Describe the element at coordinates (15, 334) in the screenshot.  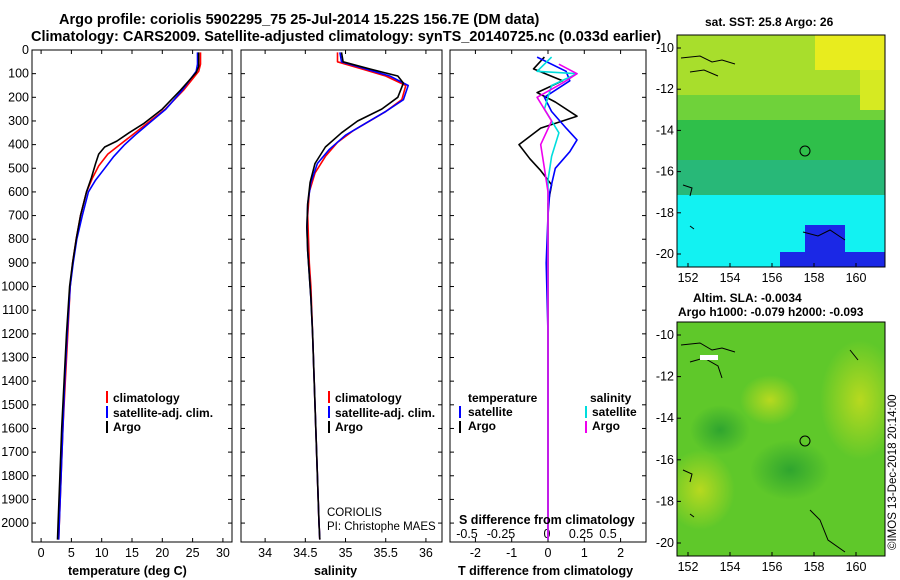
I see `ytick-label: 1200` at that location.